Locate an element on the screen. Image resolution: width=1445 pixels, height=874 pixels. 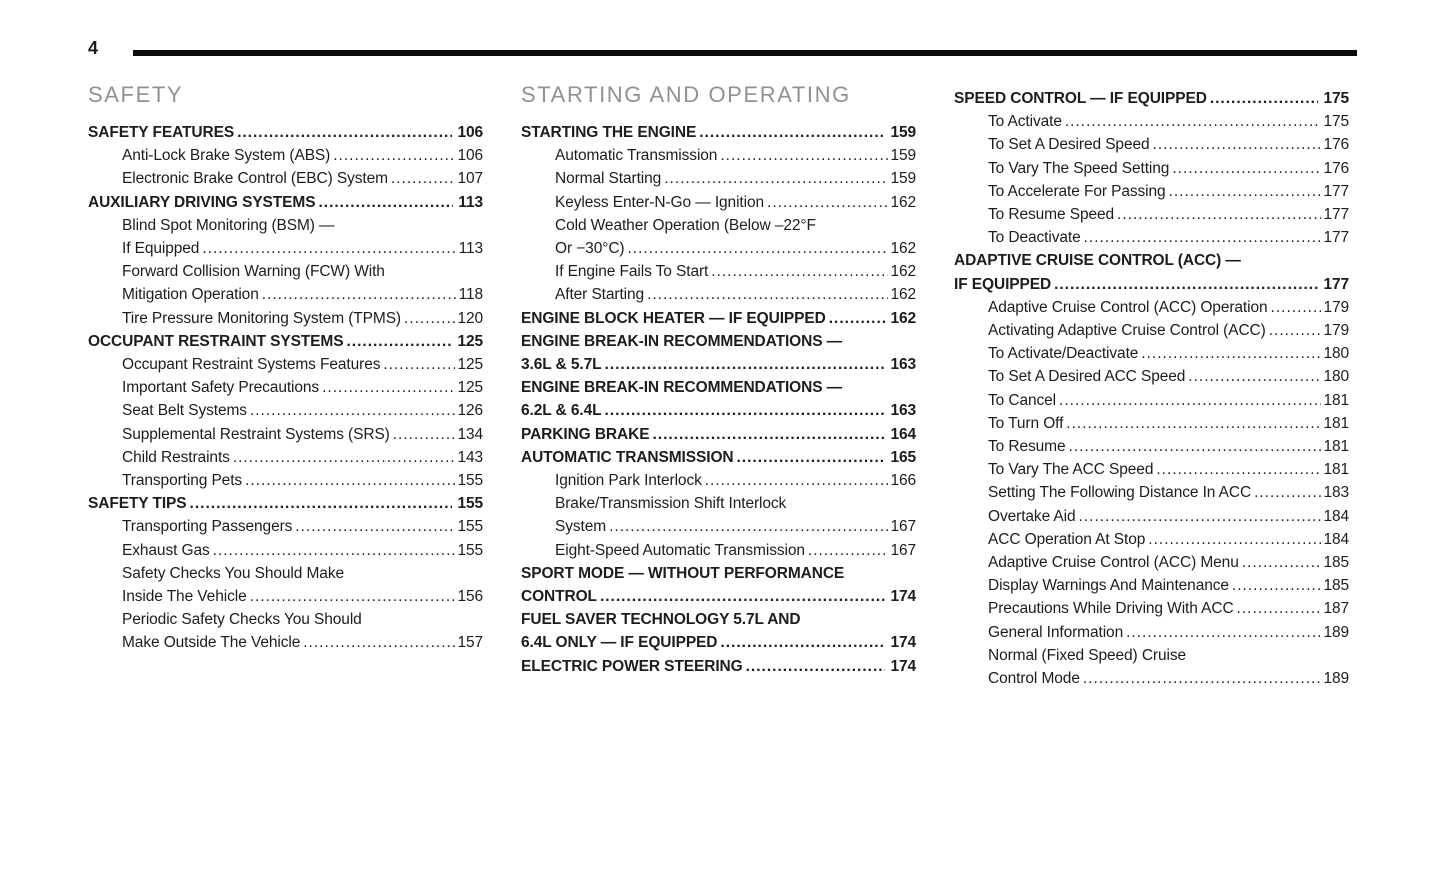
toc-entry-section: SAFETY FEATURES 106 is located at coordinates (285, 132).